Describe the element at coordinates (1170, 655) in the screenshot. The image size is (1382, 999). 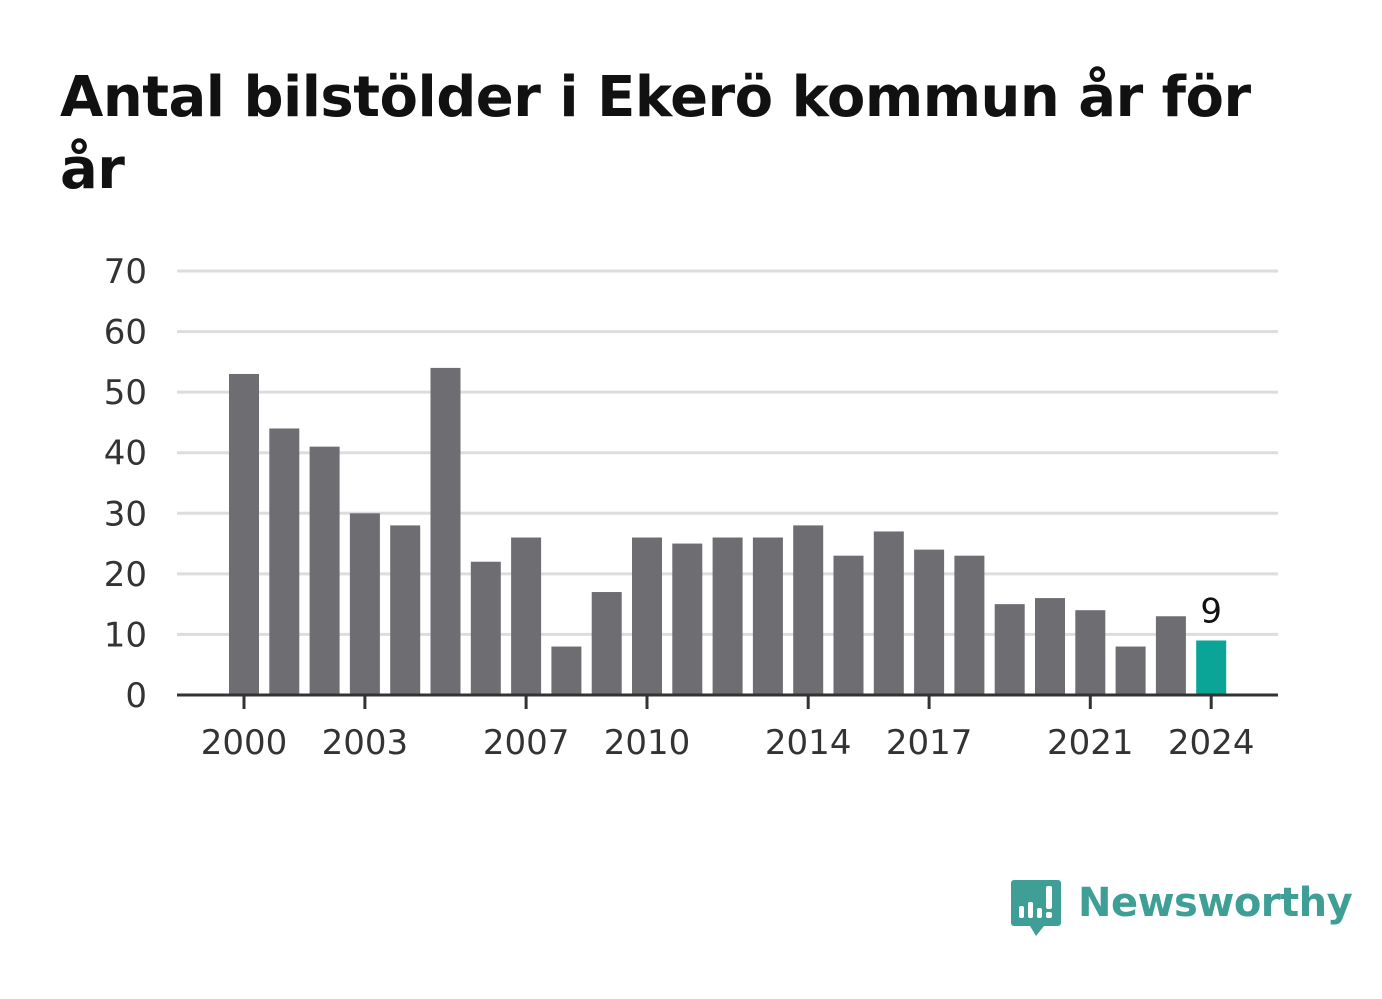
I see `bar-2023` at that location.